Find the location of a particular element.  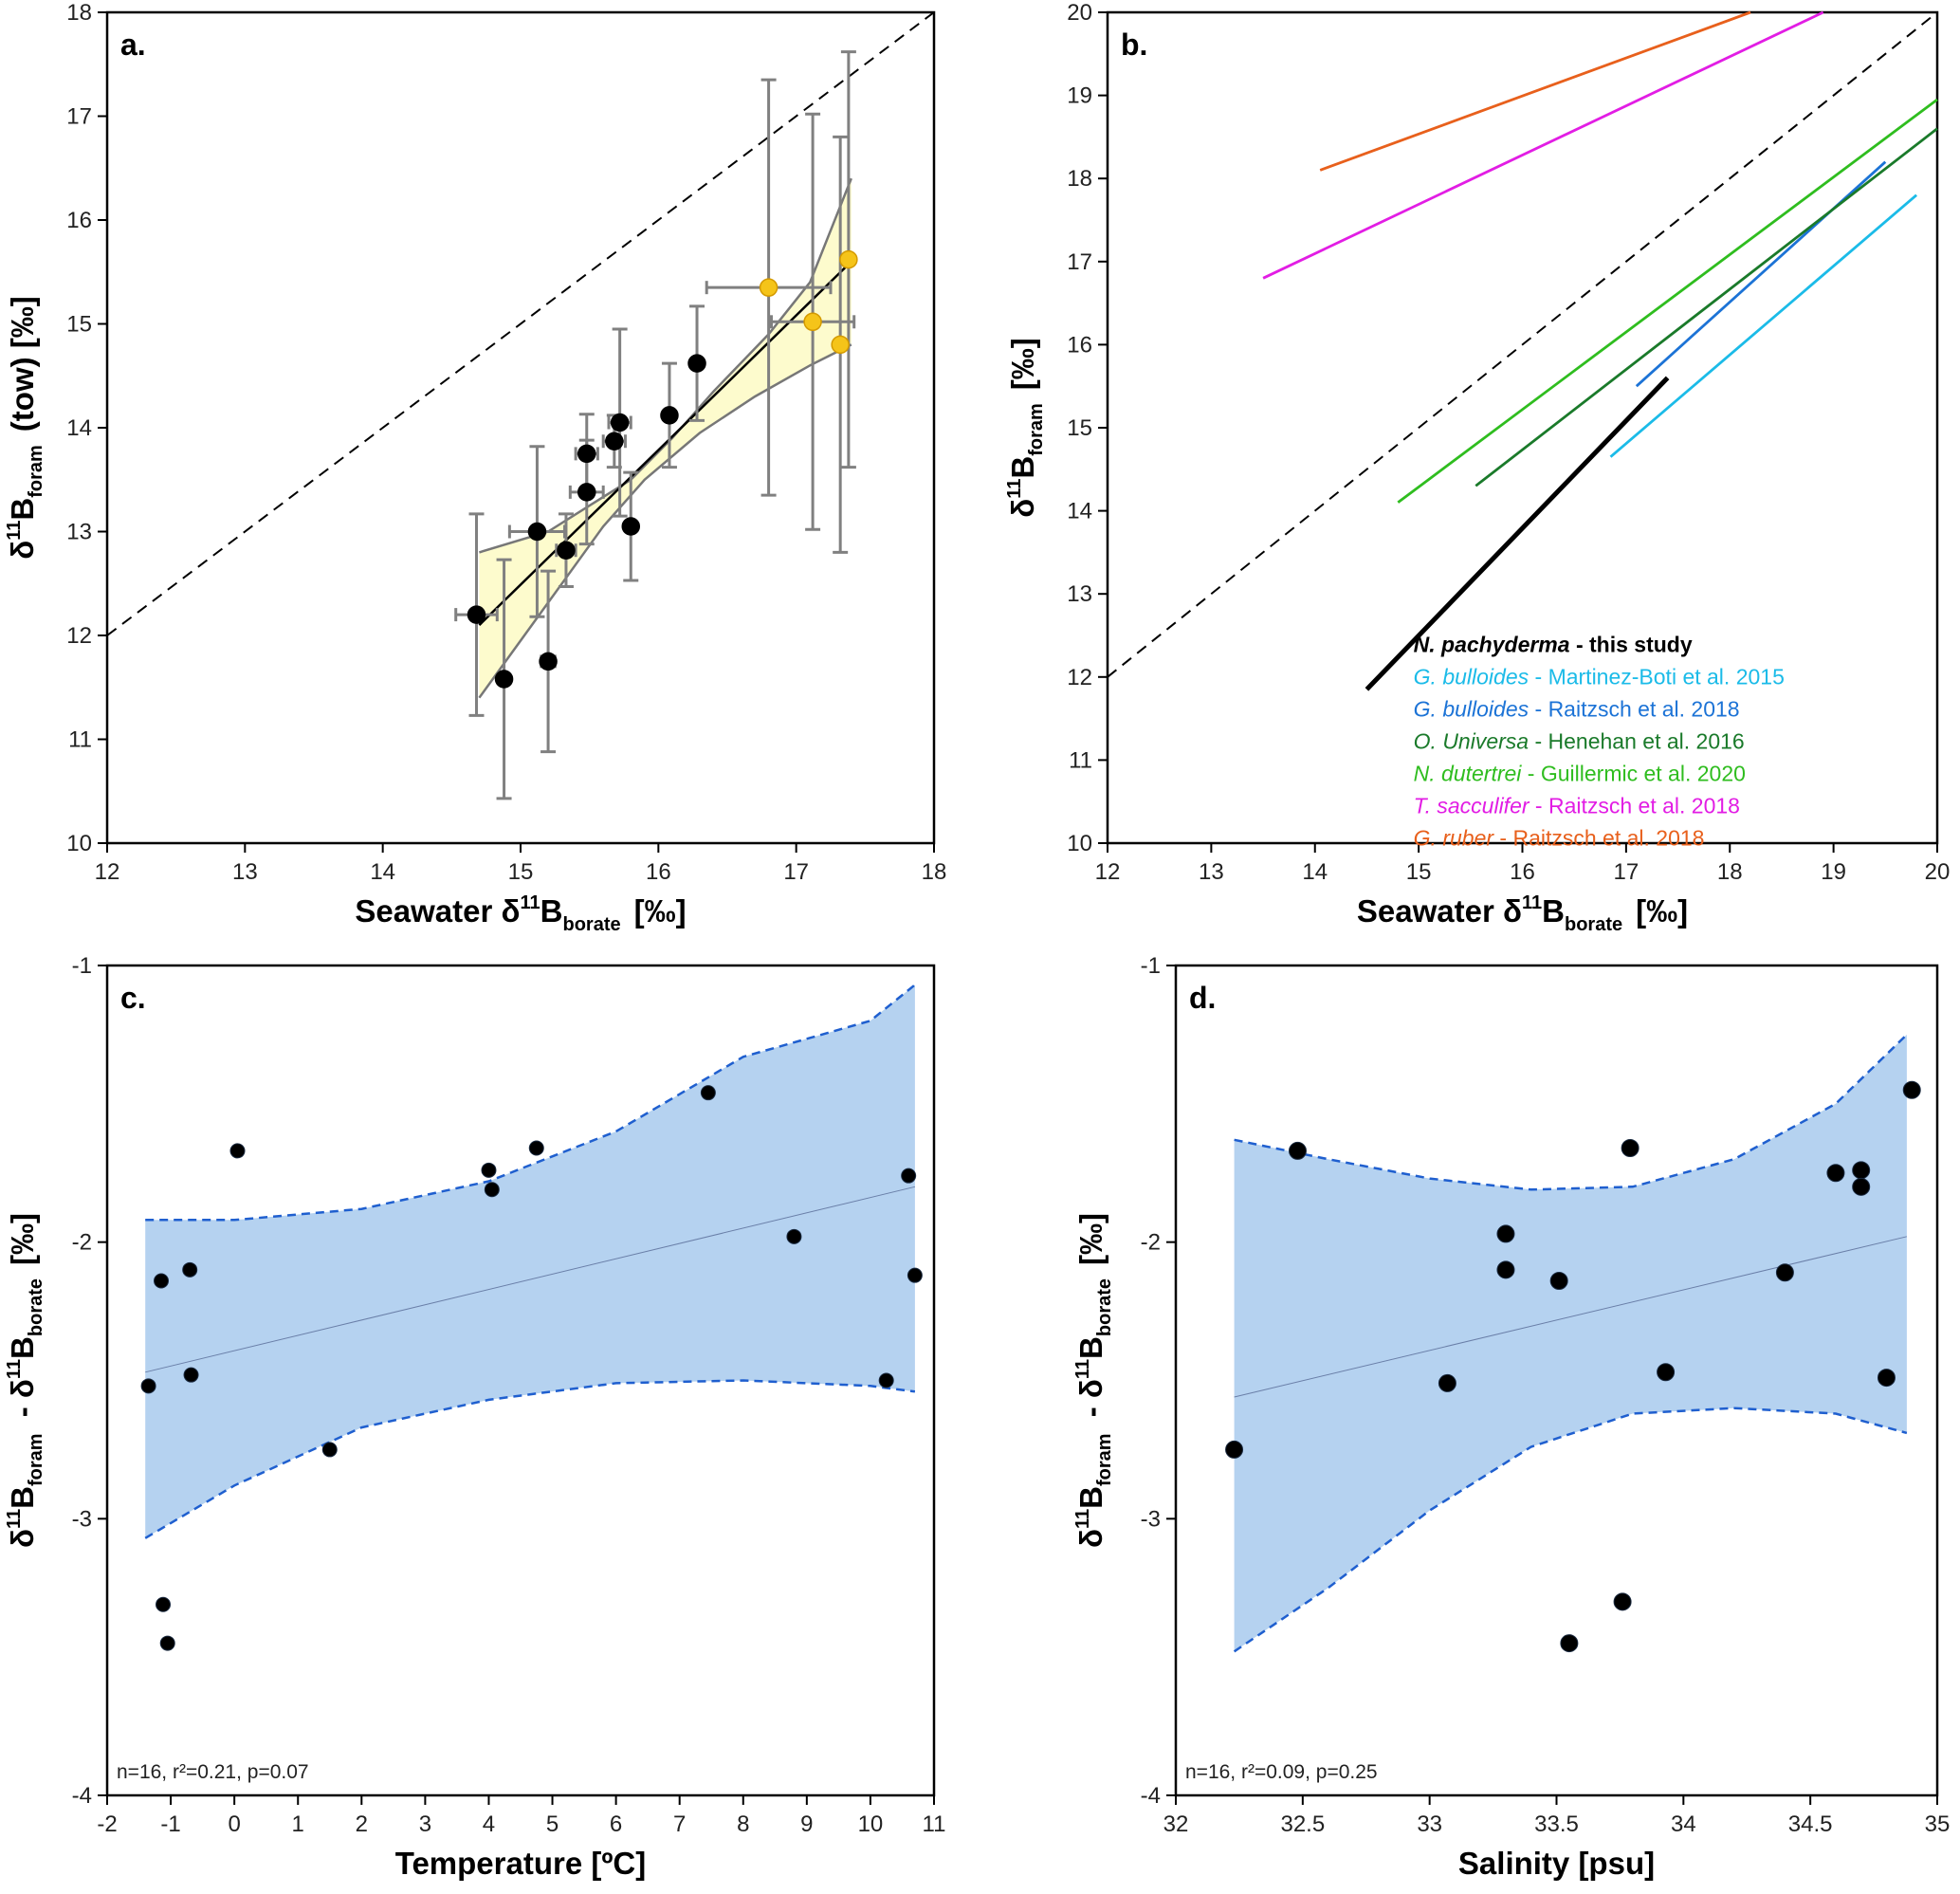

legend-species: N. pachyderma is located at coordinates (1492, 645).